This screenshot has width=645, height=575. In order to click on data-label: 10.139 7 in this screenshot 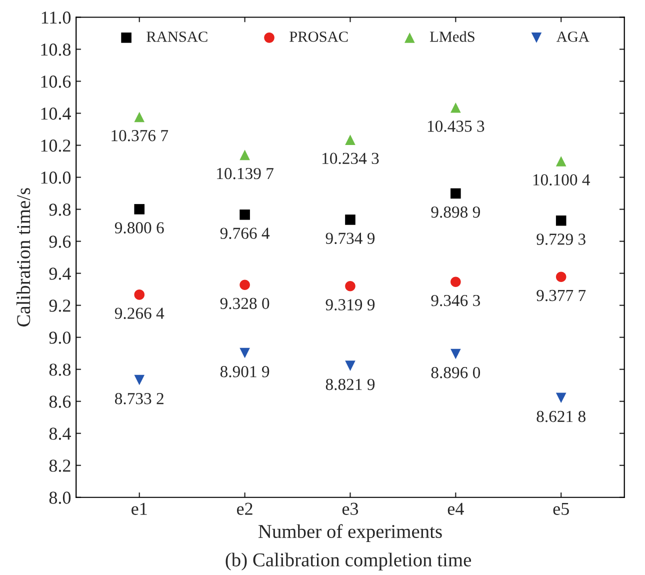, I will do `click(245, 174)`.